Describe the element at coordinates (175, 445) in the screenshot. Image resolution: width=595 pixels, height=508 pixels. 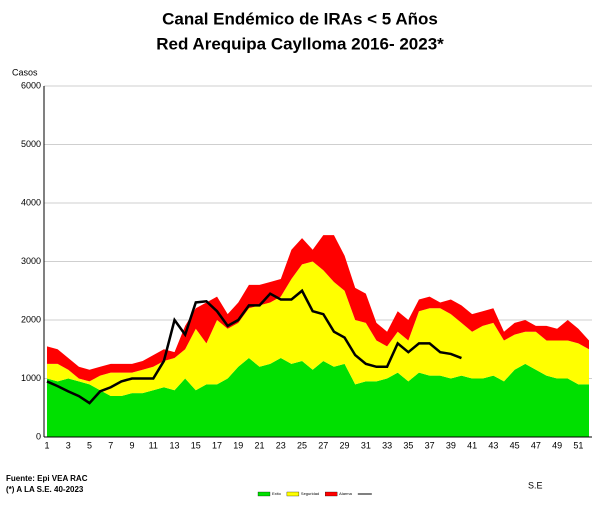
I see `x-tick-label: 13` at that location.